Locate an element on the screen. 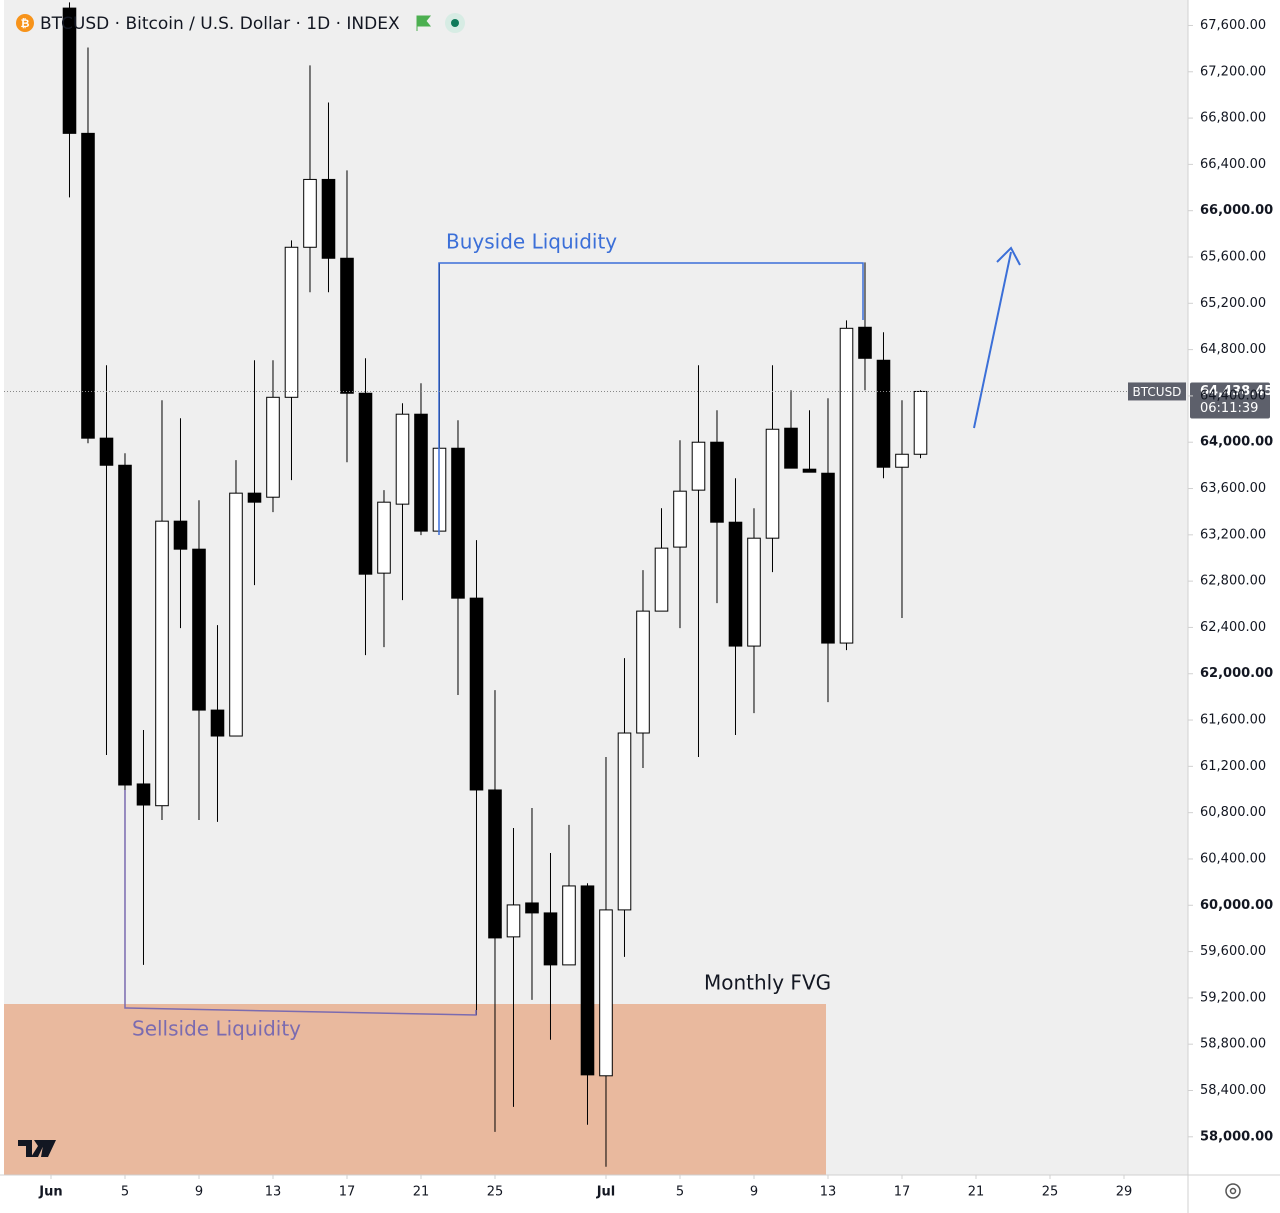  y-tick-label: 58,800.00 is located at coordinates (1233, 1044).